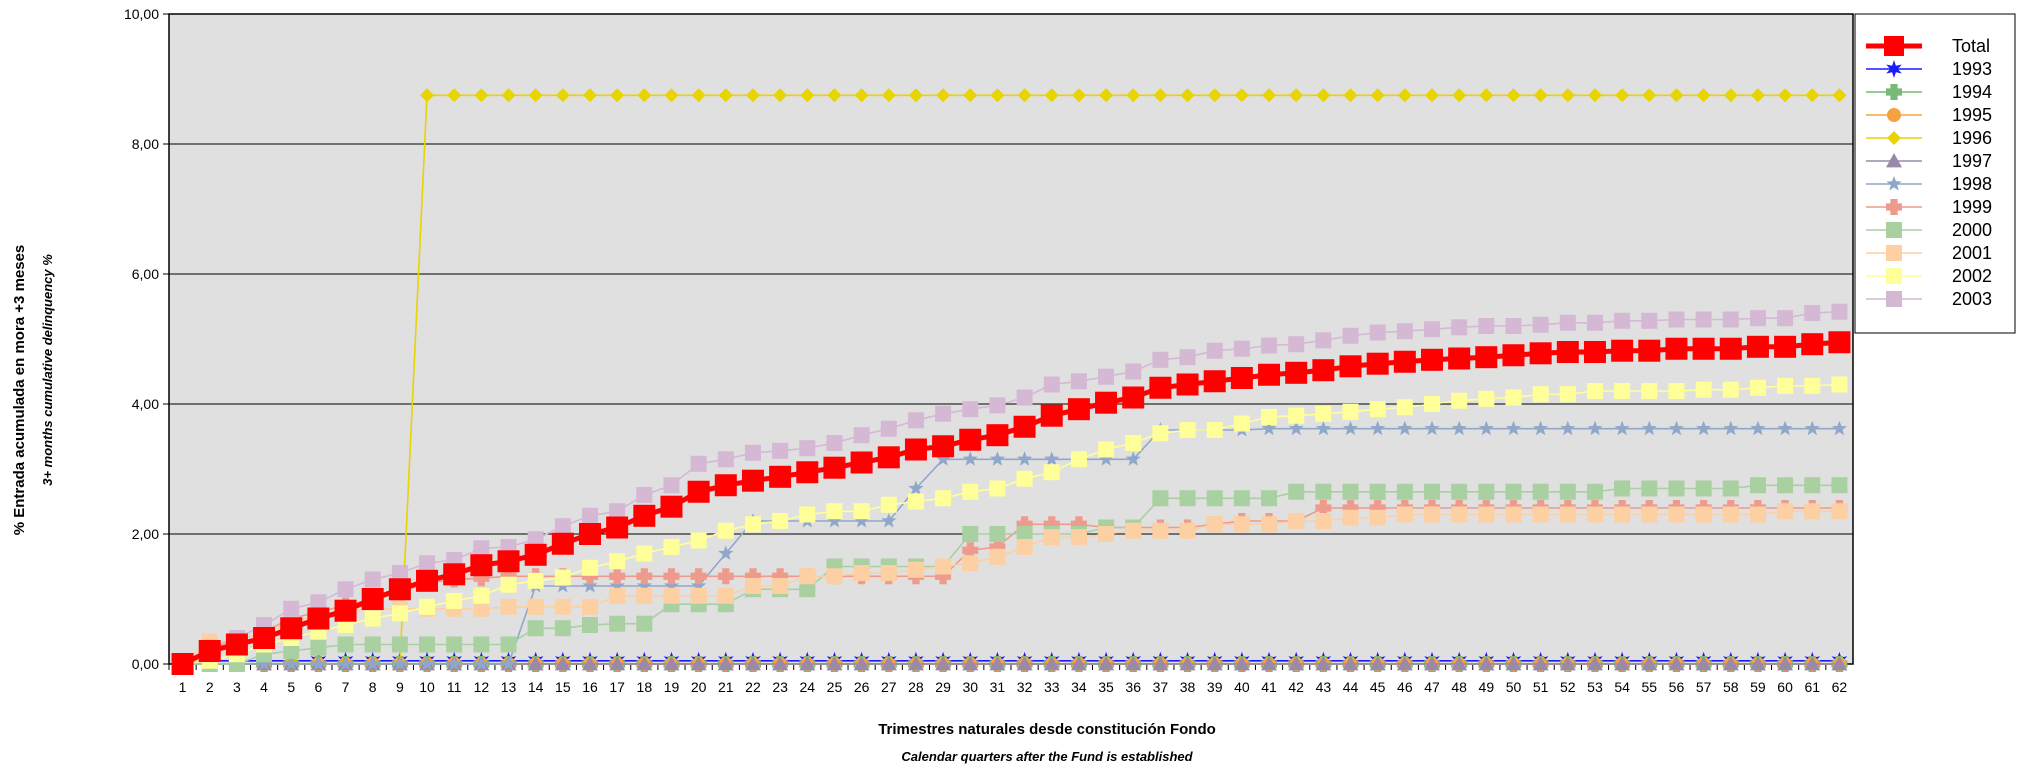 The image size is (2019, 765). I want to click on y-axis-label-secondary: 3+ months cumulative delinquency %, so click(47, 370).